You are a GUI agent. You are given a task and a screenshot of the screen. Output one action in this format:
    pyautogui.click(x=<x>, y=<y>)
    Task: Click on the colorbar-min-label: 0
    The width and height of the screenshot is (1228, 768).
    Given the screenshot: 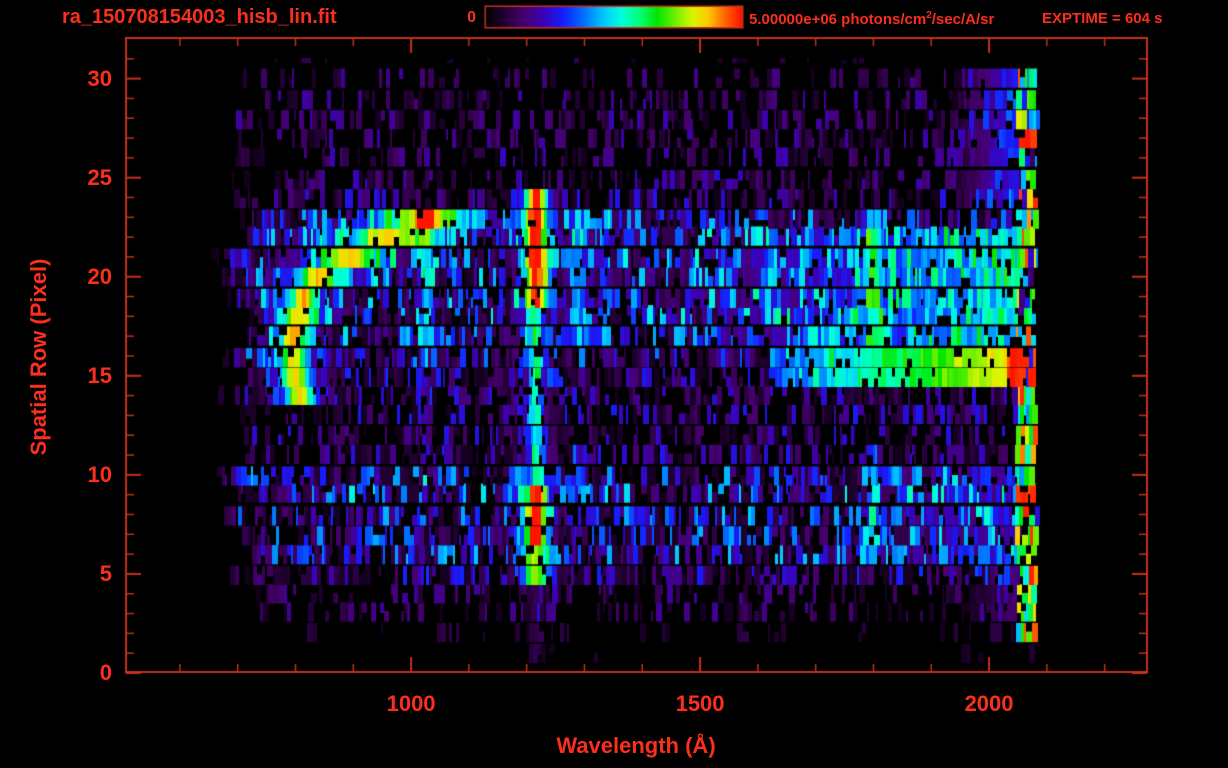 What is the action you would take?
    pyautogui.click(x=471, y=17)
    